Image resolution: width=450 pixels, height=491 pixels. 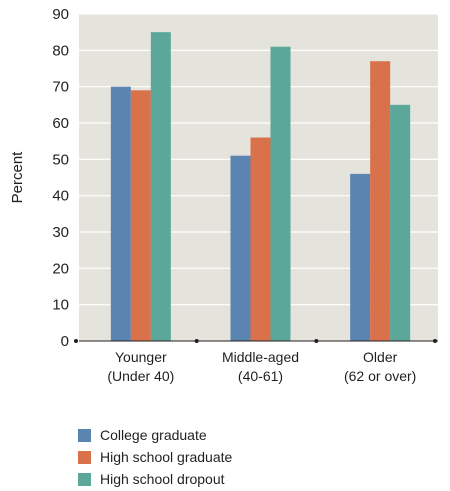 I want to click on y-tick-label: 70, so click(x=60, y=87).